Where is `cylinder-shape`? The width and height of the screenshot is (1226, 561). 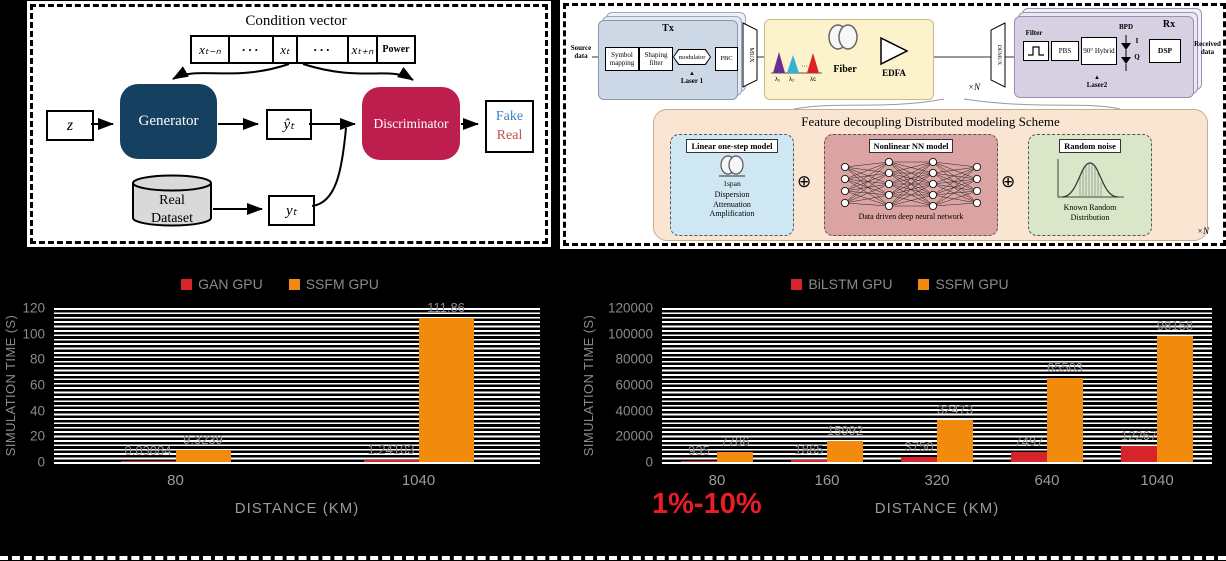
cylinder-shape is located at coordinates (172, 200).